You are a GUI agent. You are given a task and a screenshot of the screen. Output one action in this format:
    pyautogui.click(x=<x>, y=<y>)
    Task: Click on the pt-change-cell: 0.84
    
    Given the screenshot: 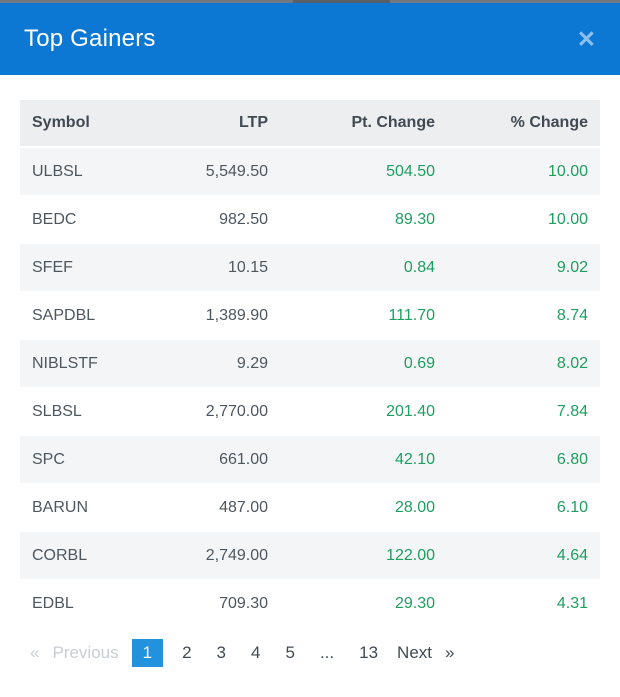 What is the action you would take?
    pyautogui.click(x=363, y=267)
    